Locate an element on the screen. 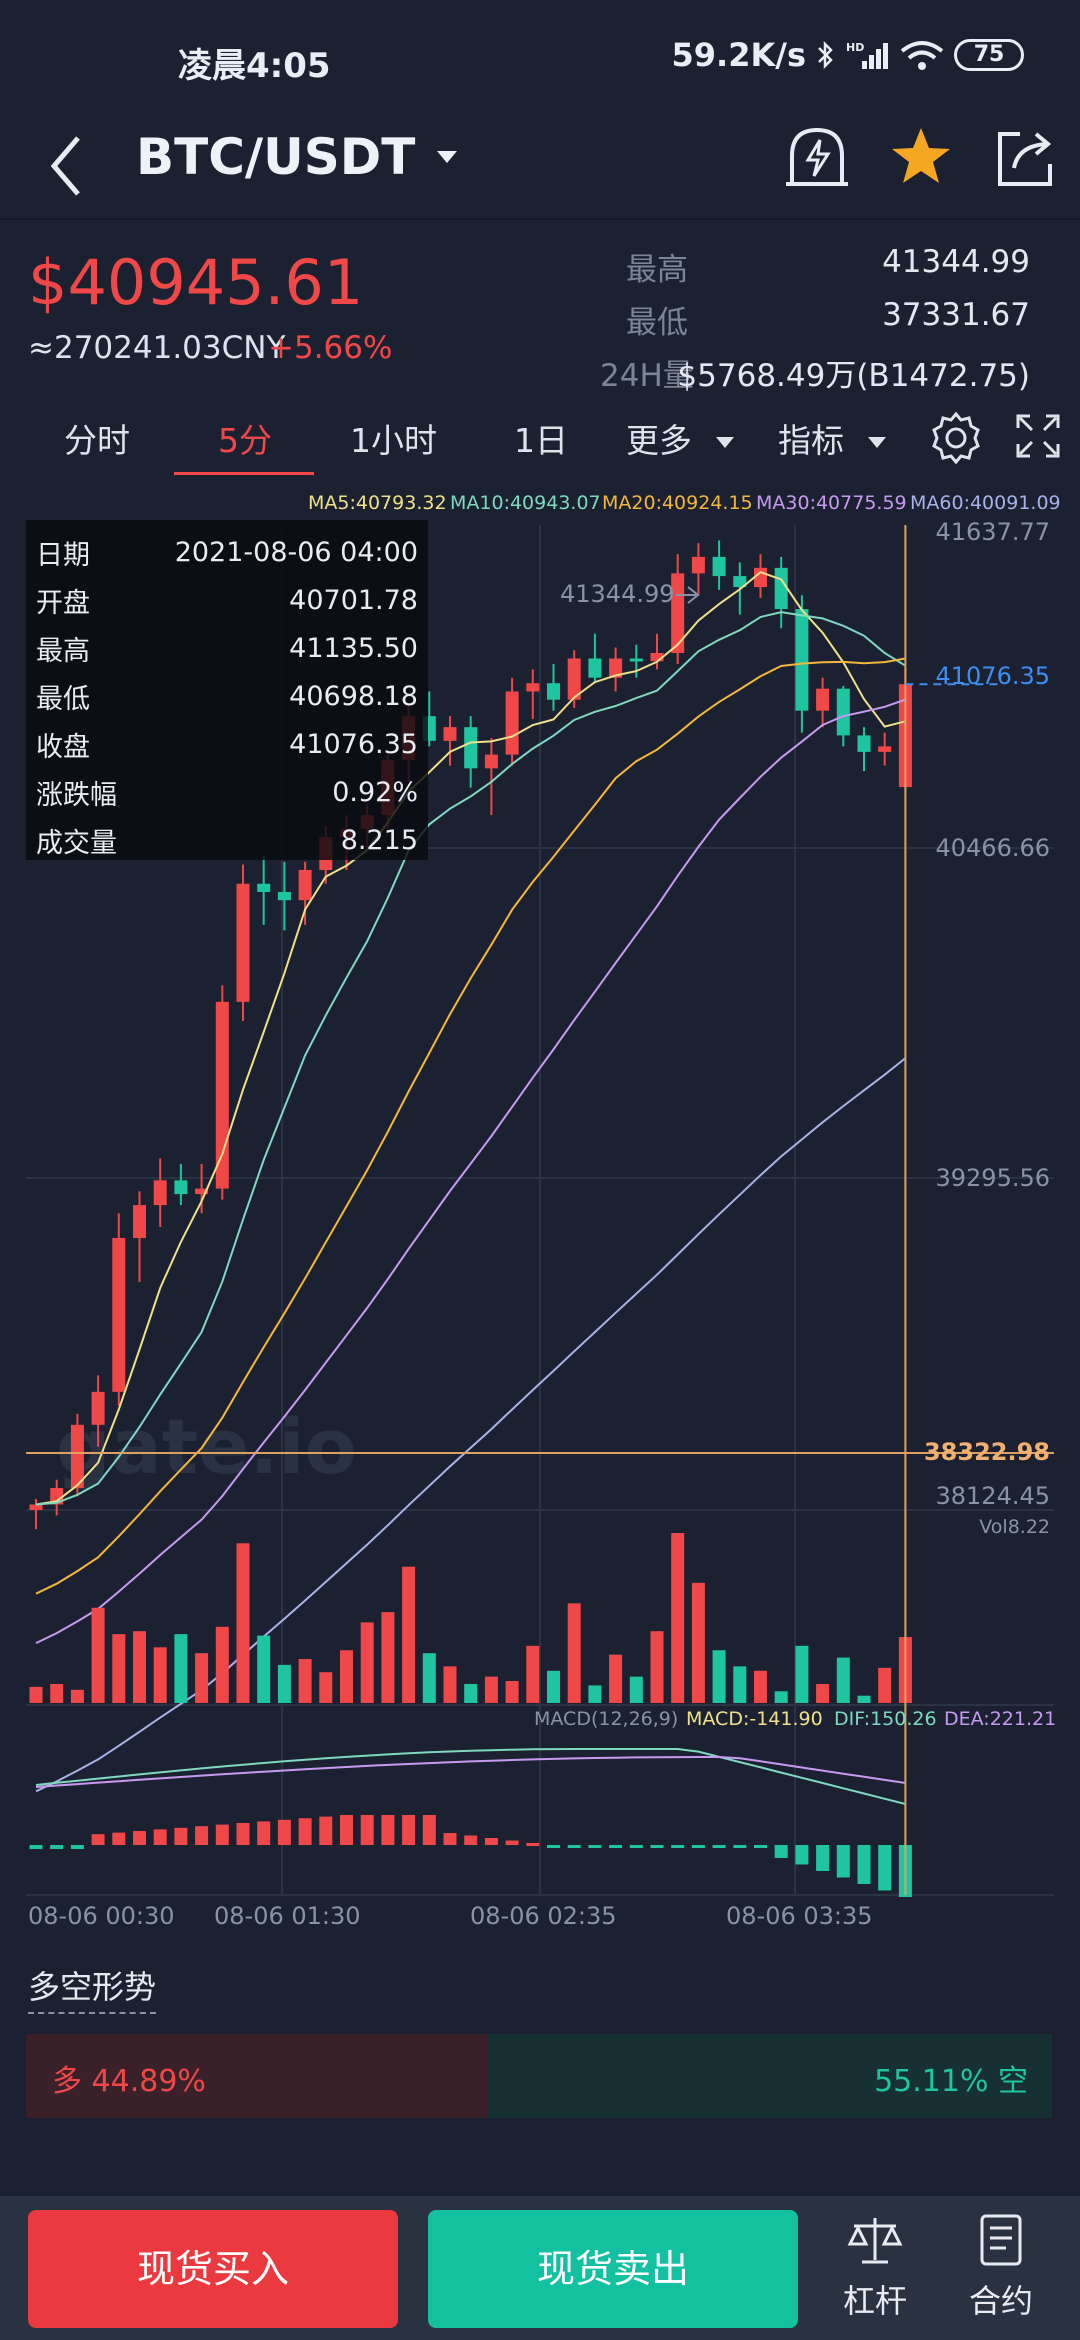  last-price: $40945.61 is located at coordinates (196, 282).